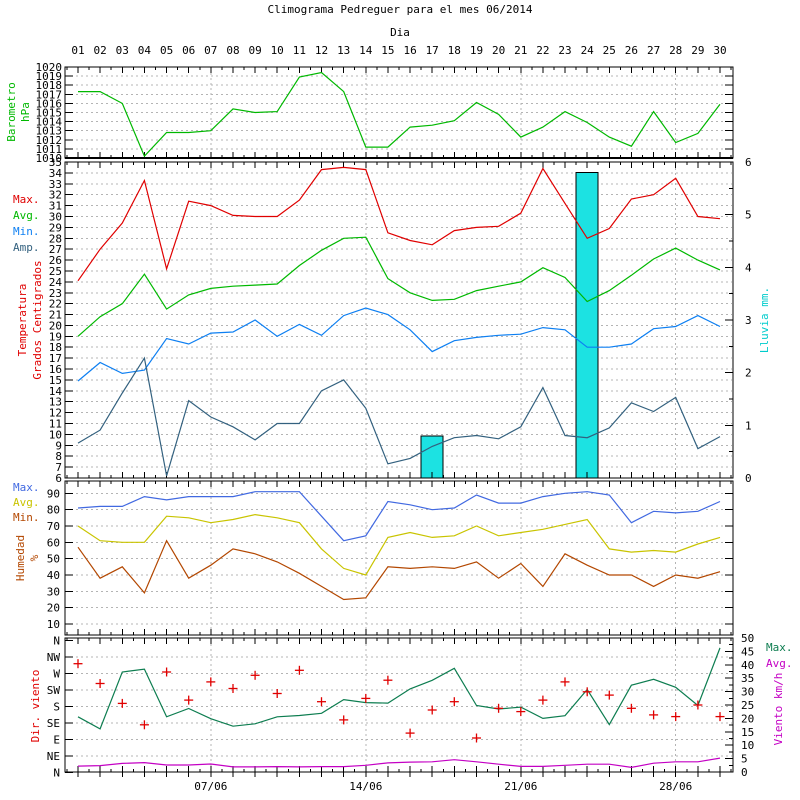  What do you see at coordinates (277, 50) in the screenshot?
I see `day-label: 10` at bounding box center [277, 50].